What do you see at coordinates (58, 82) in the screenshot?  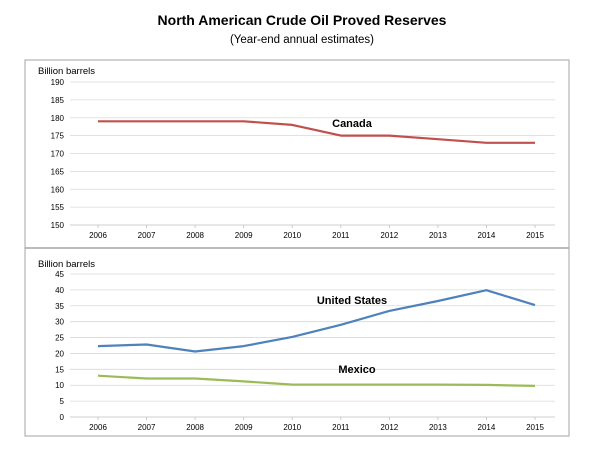 I see `y-tick-label: 190` at bounding box center [58, 82].